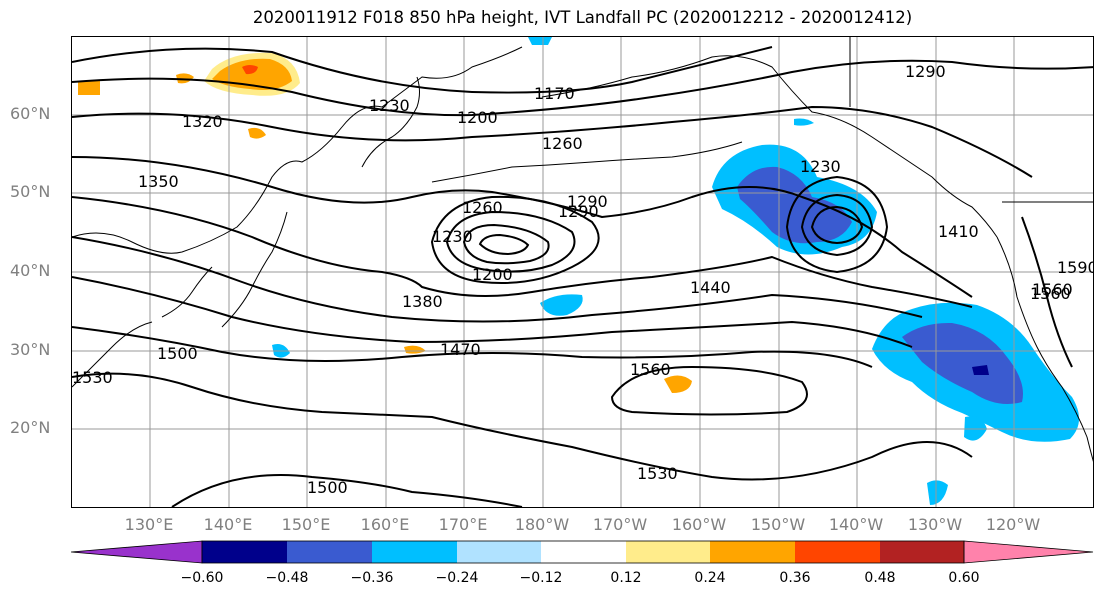 The height and width of the screenshot is (601, 1105). I want to click on contour-label-1590: 1590, so click(1075, 267).